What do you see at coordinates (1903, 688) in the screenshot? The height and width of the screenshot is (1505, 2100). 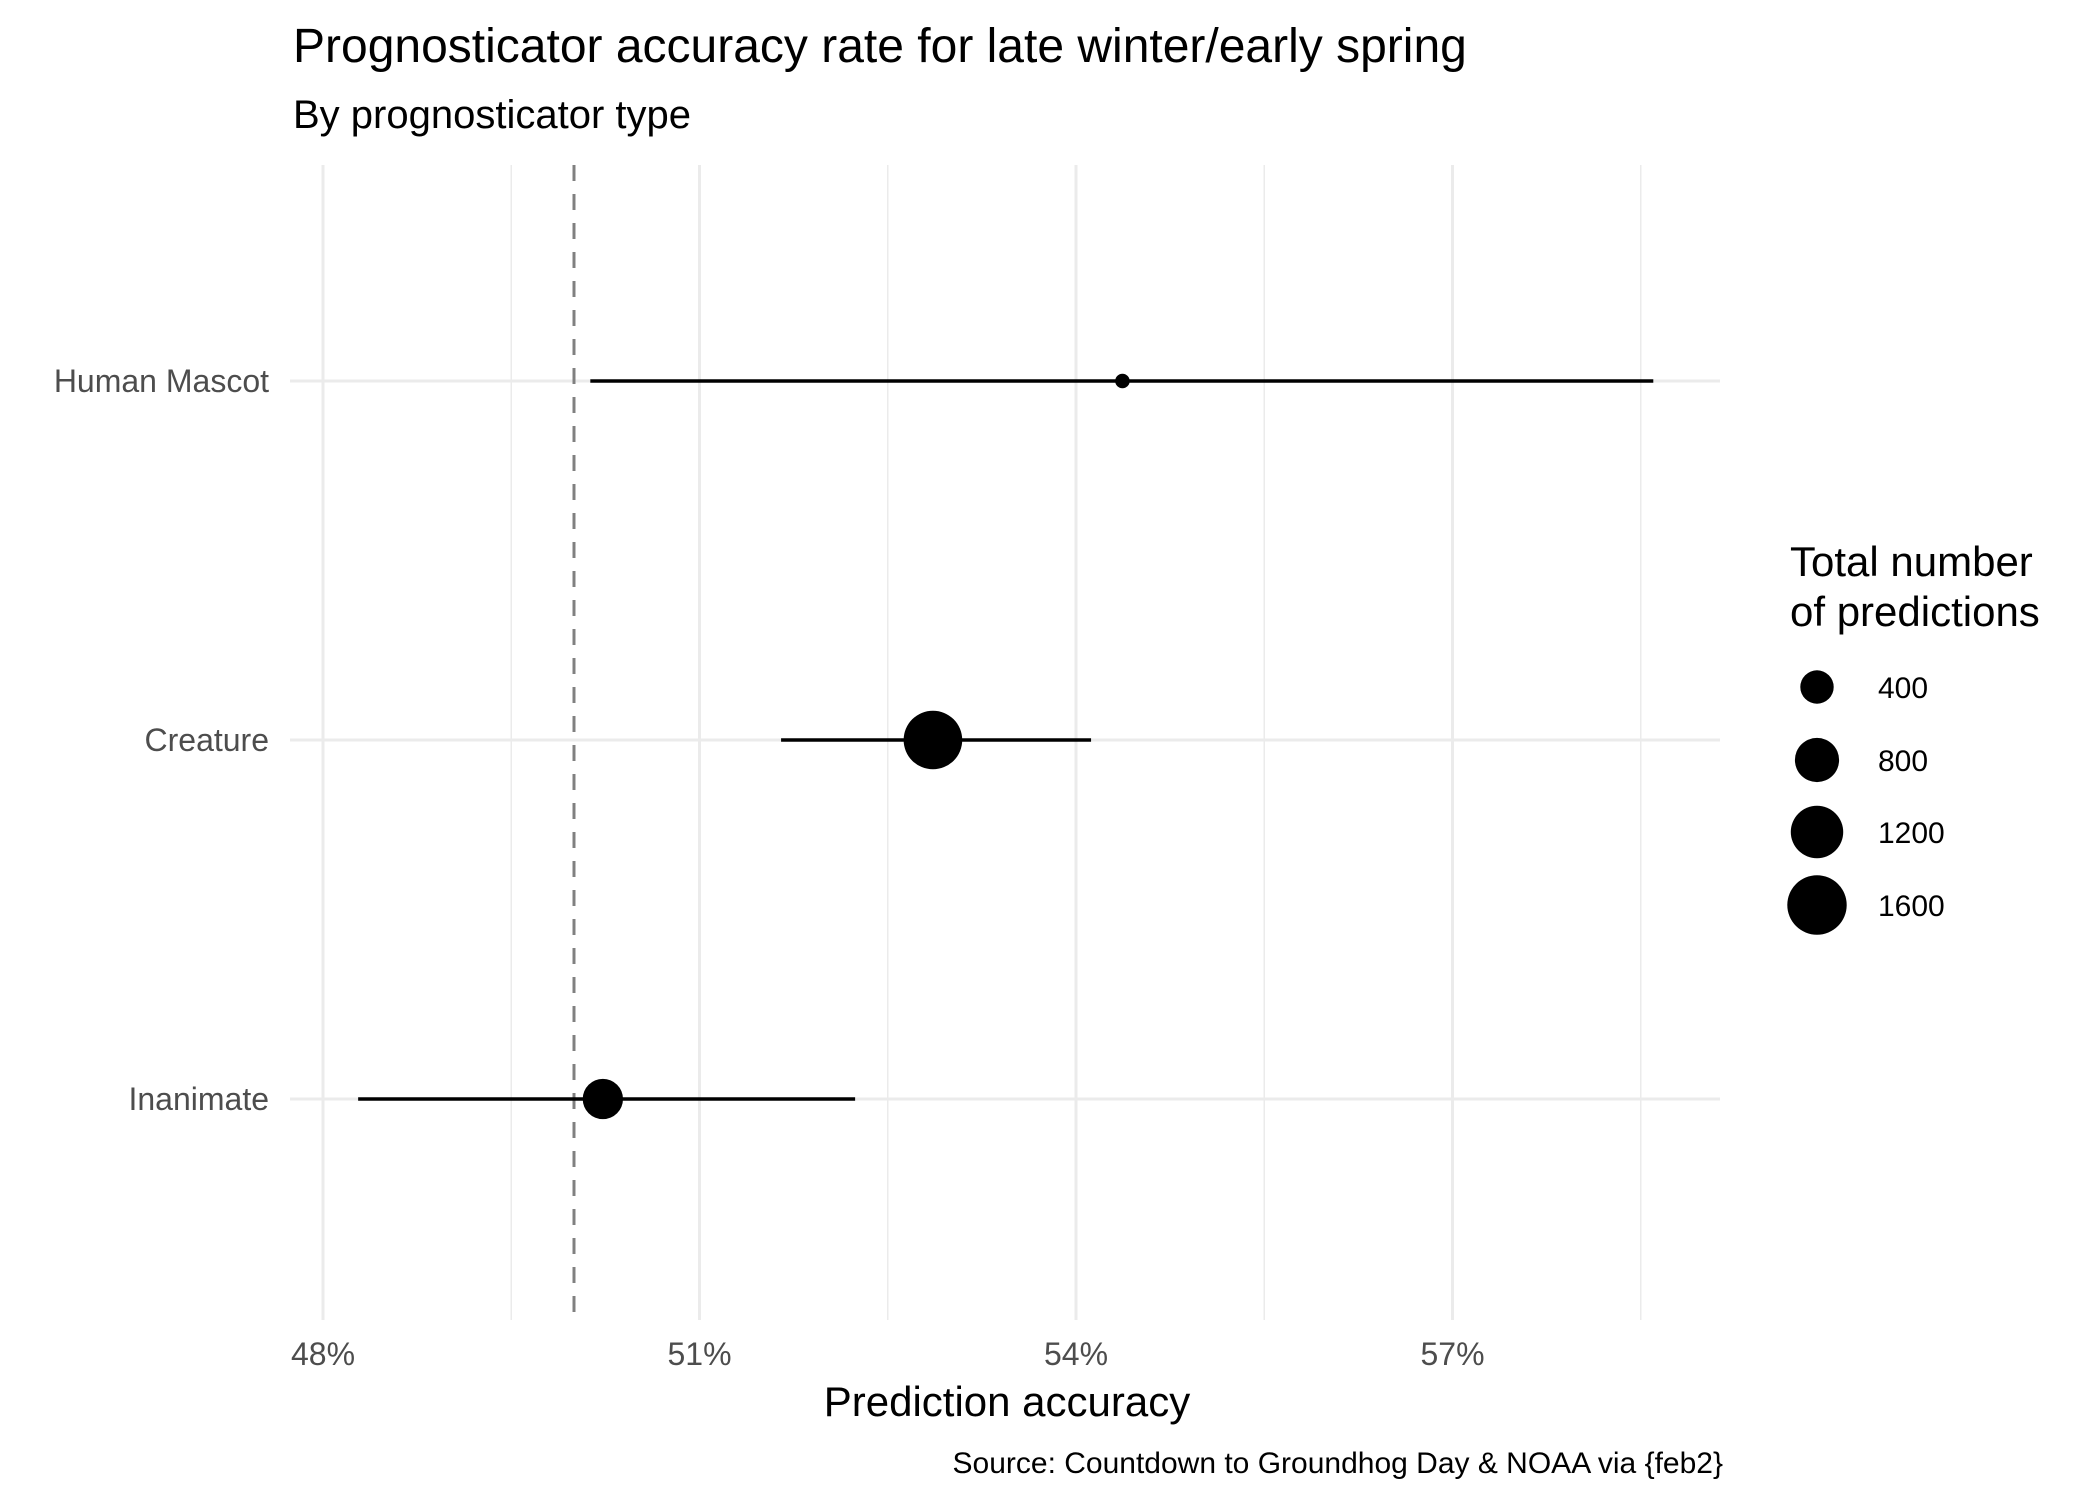 I see `legend-label: 400` at bounding box center [1903, 688].